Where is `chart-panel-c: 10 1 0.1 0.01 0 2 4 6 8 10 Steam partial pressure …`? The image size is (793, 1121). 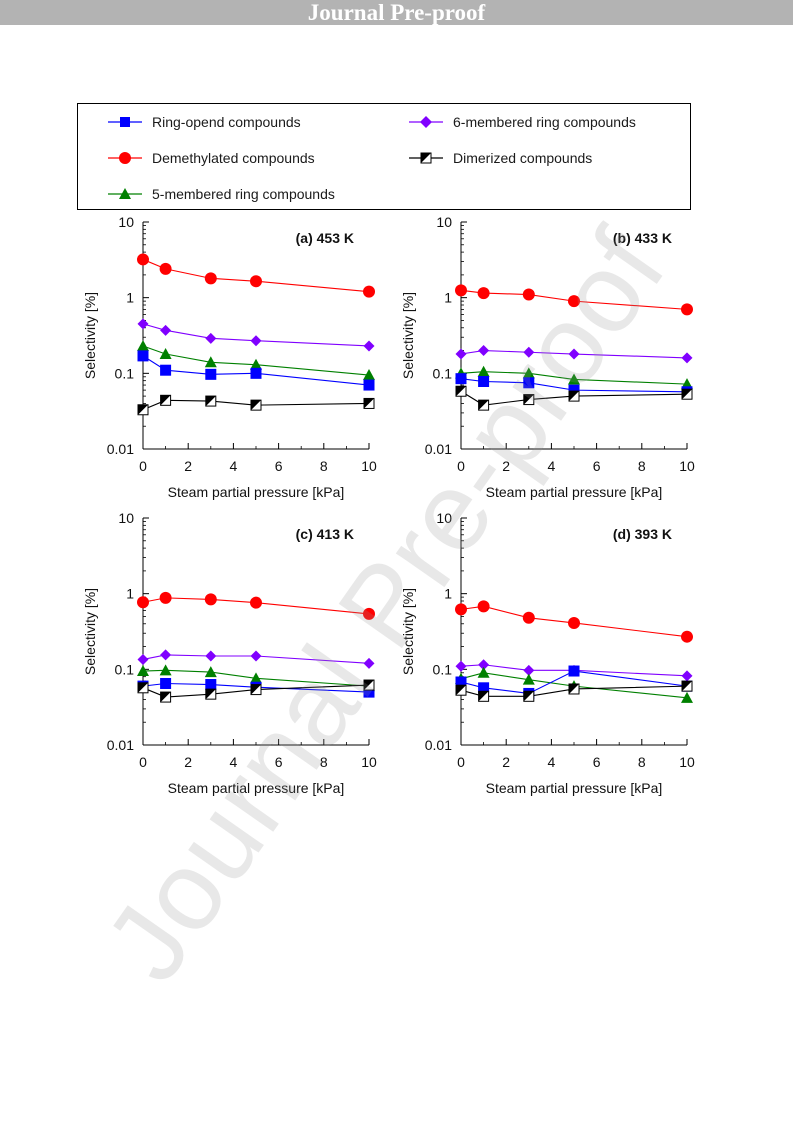 chart-panel-c: 10 1 0.1 0.01 0 2 4 6 8 10 Steam partial pressure … is located at coordinates (229, 653).